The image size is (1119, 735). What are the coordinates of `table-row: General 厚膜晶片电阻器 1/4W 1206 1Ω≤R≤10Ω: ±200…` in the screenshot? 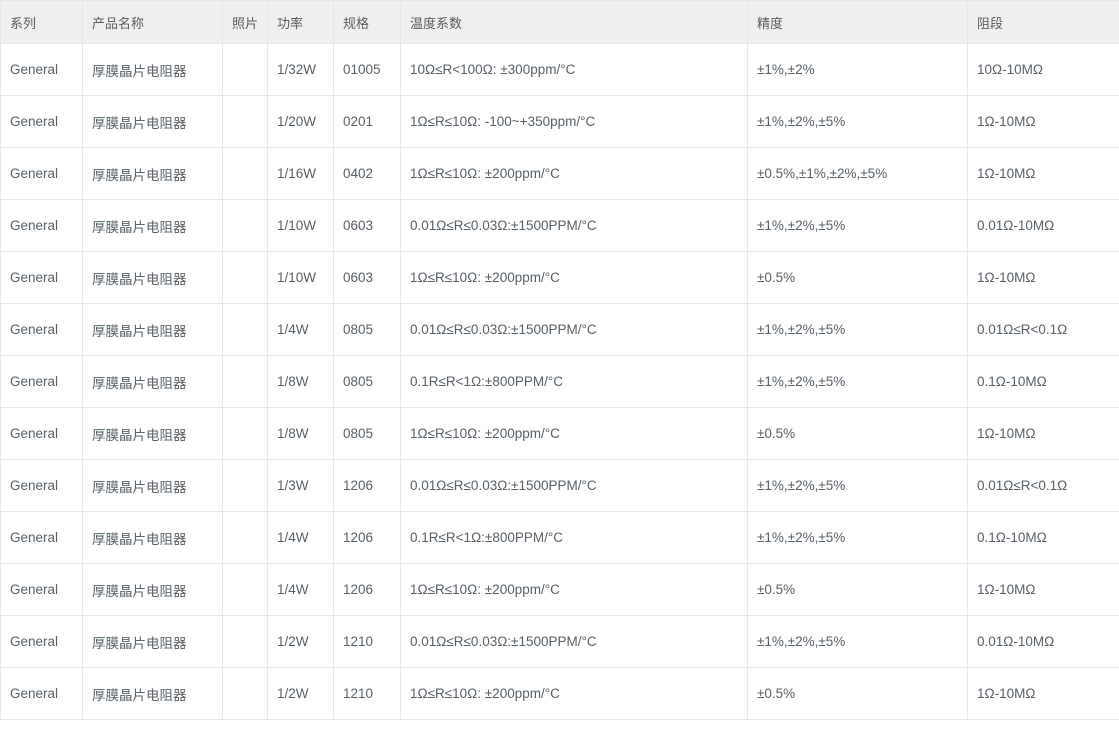 It's located at (559, 589).